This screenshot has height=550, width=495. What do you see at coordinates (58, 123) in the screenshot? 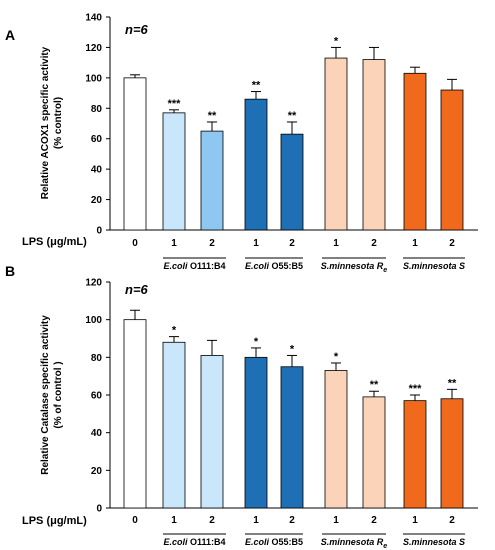
I see `y-axis-label-line: (% control)` at bounding box center [58, 123].